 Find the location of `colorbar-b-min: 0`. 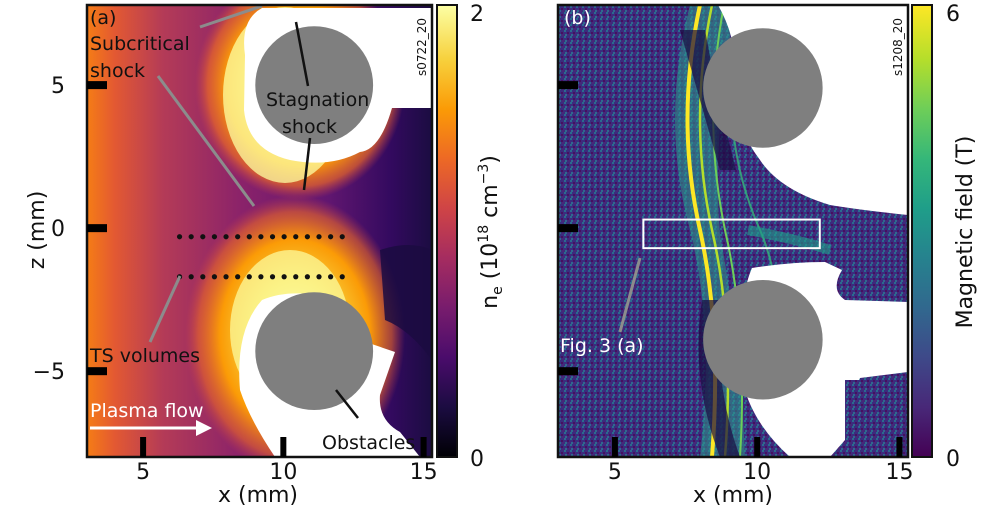

colorbar-b-min: 0 is located at coordinates (953, 459).